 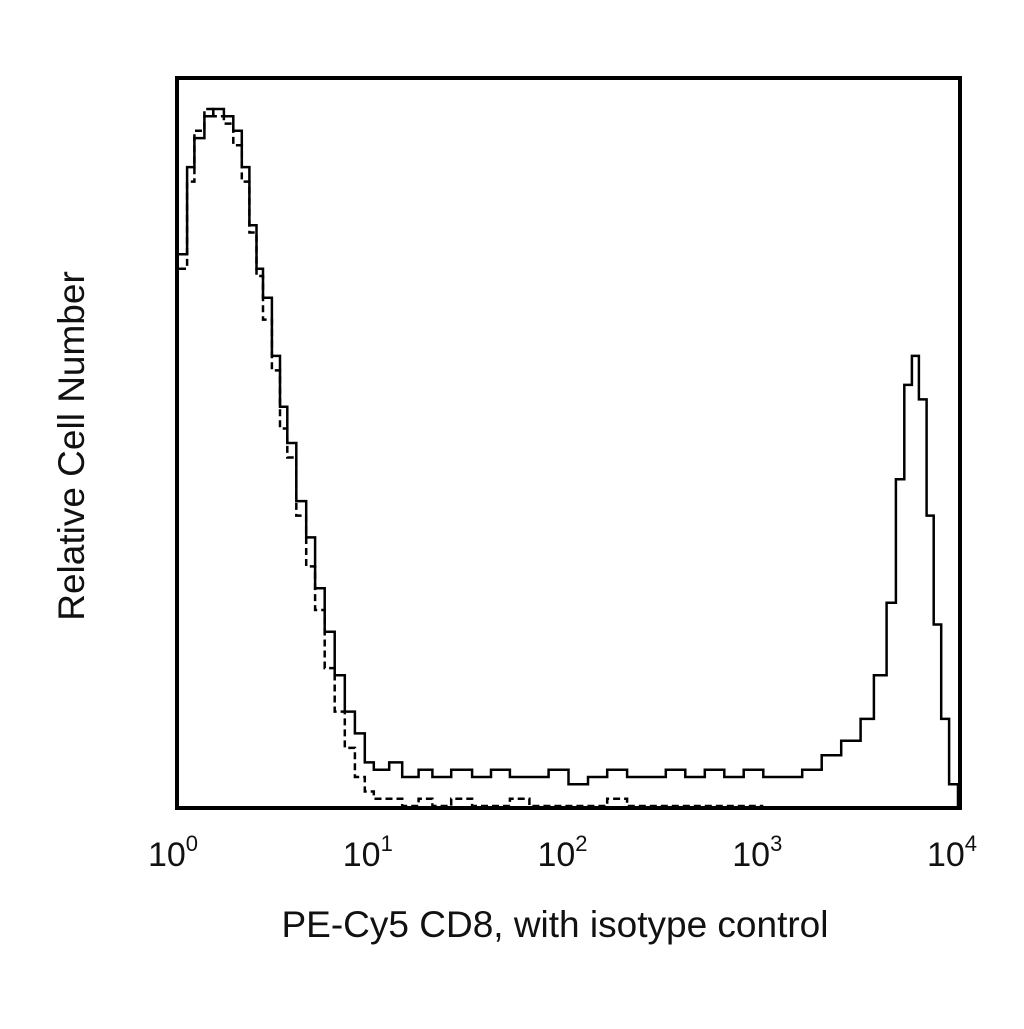 What do you see at coordinates (192, 843) in the screenshot?
I see `x-tick-exponent: 0` at bounding box center [192, 843].